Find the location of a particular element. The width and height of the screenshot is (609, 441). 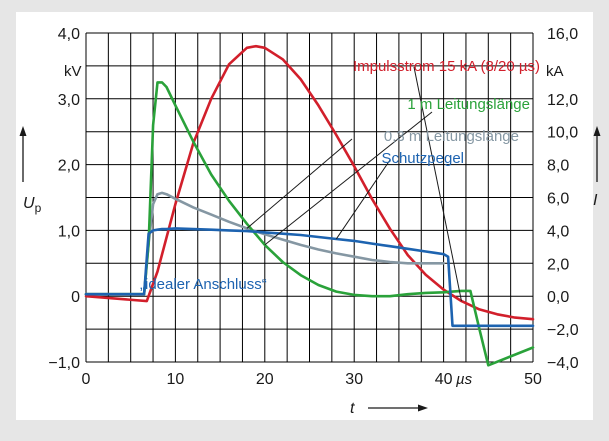

y-left-tick-label: 4,0 is located at coordinates (69, 34).